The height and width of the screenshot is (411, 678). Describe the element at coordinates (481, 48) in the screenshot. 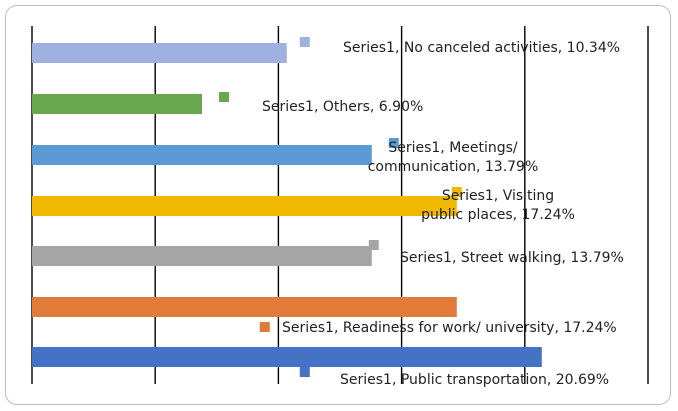

I see `data-label-1: Series1, No canceled activities, 10.34%` at that location.